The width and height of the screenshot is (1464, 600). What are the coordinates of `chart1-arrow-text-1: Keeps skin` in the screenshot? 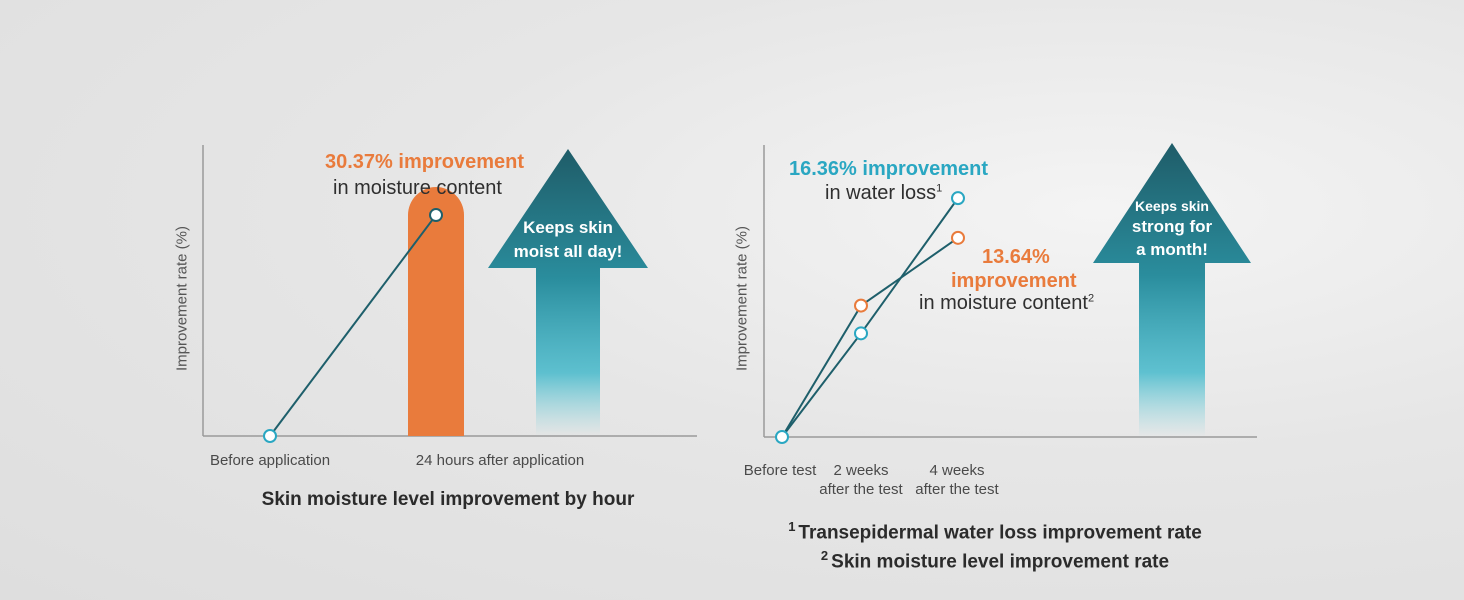 It's located at (568, 227).